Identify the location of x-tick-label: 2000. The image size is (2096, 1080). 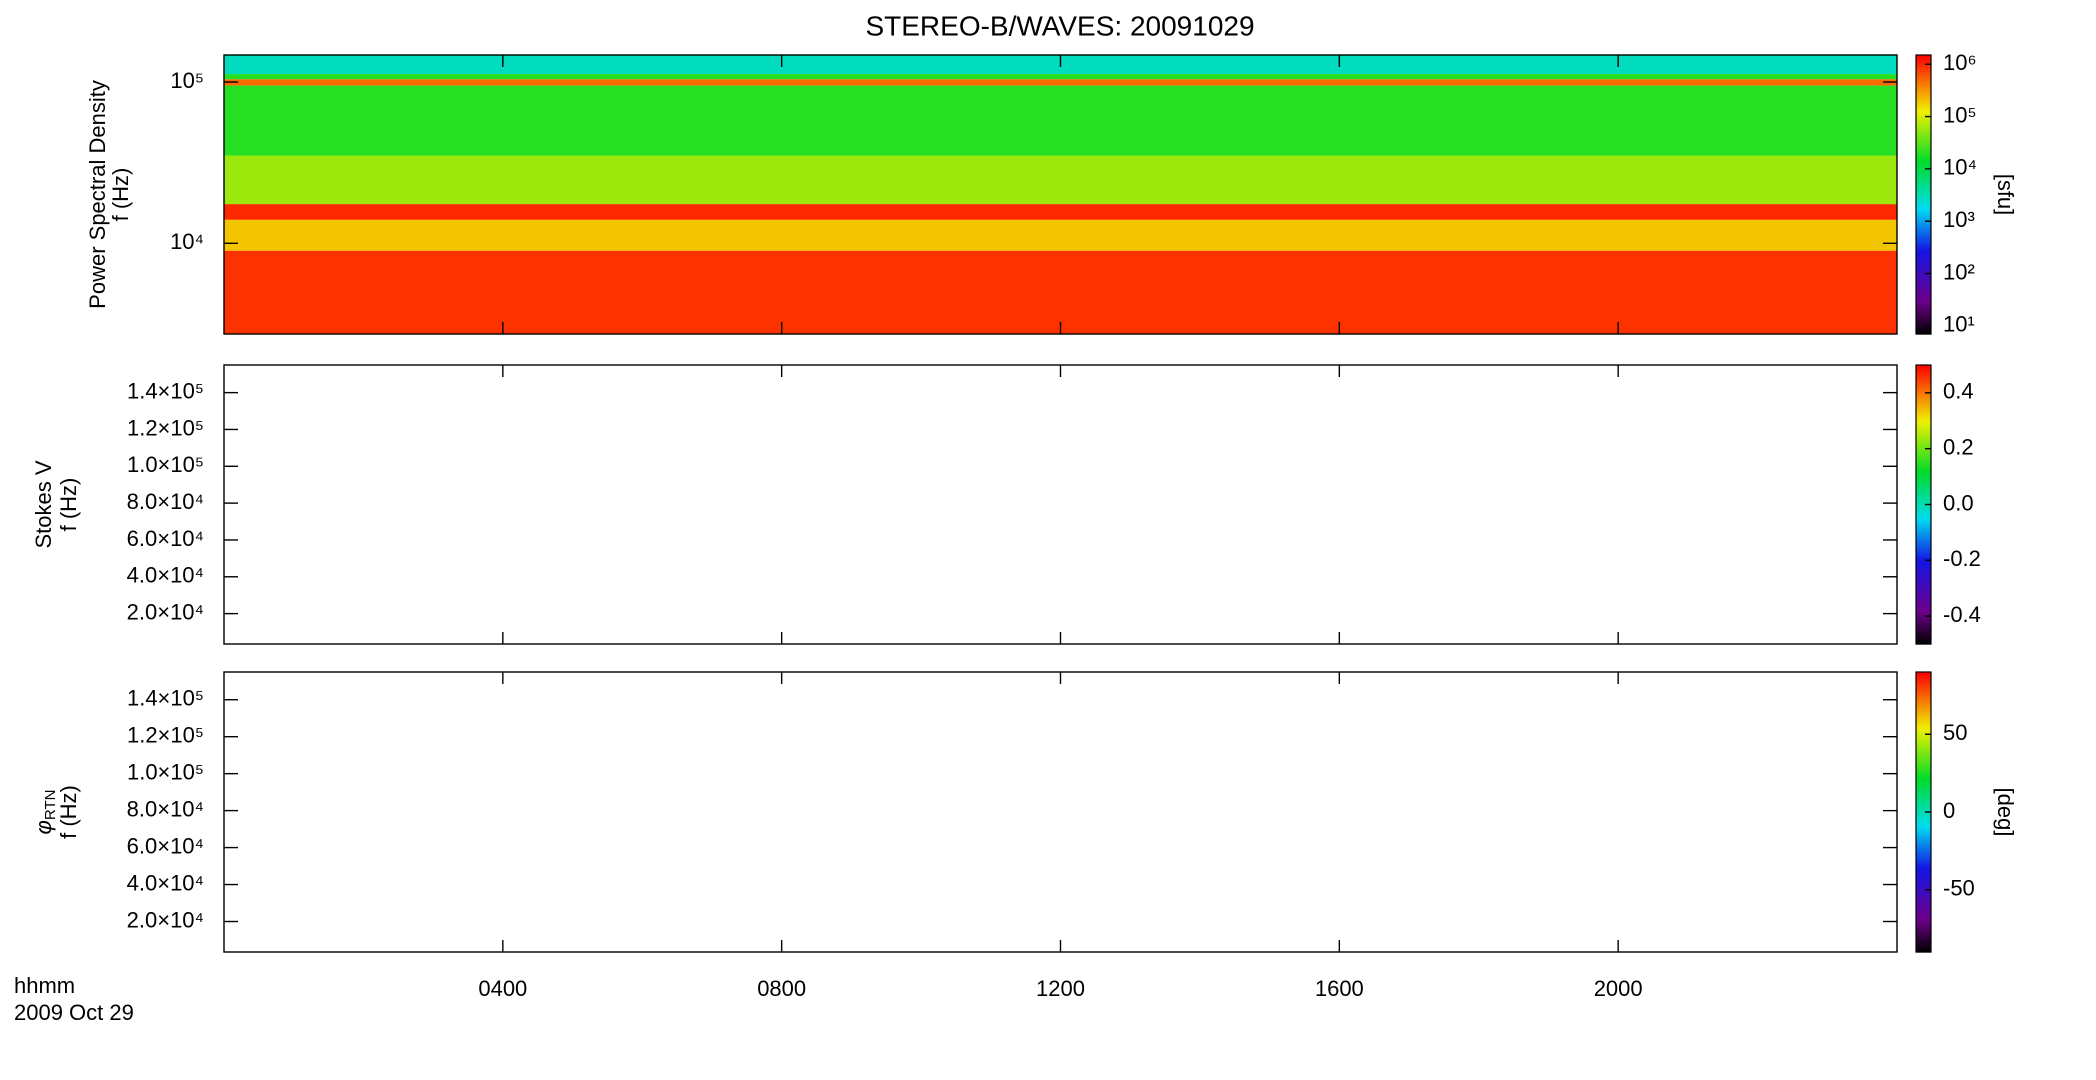
(1618, 988).